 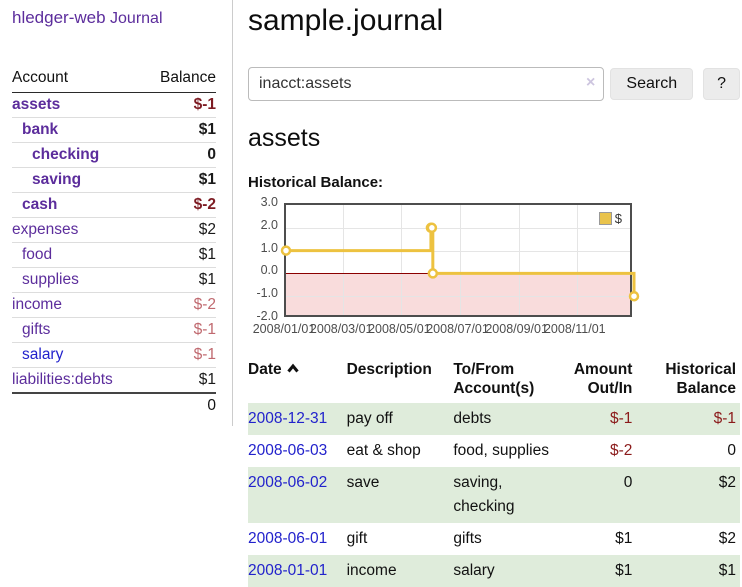 I want to click on page-title: sample.journal, so click(x=346, y=20).